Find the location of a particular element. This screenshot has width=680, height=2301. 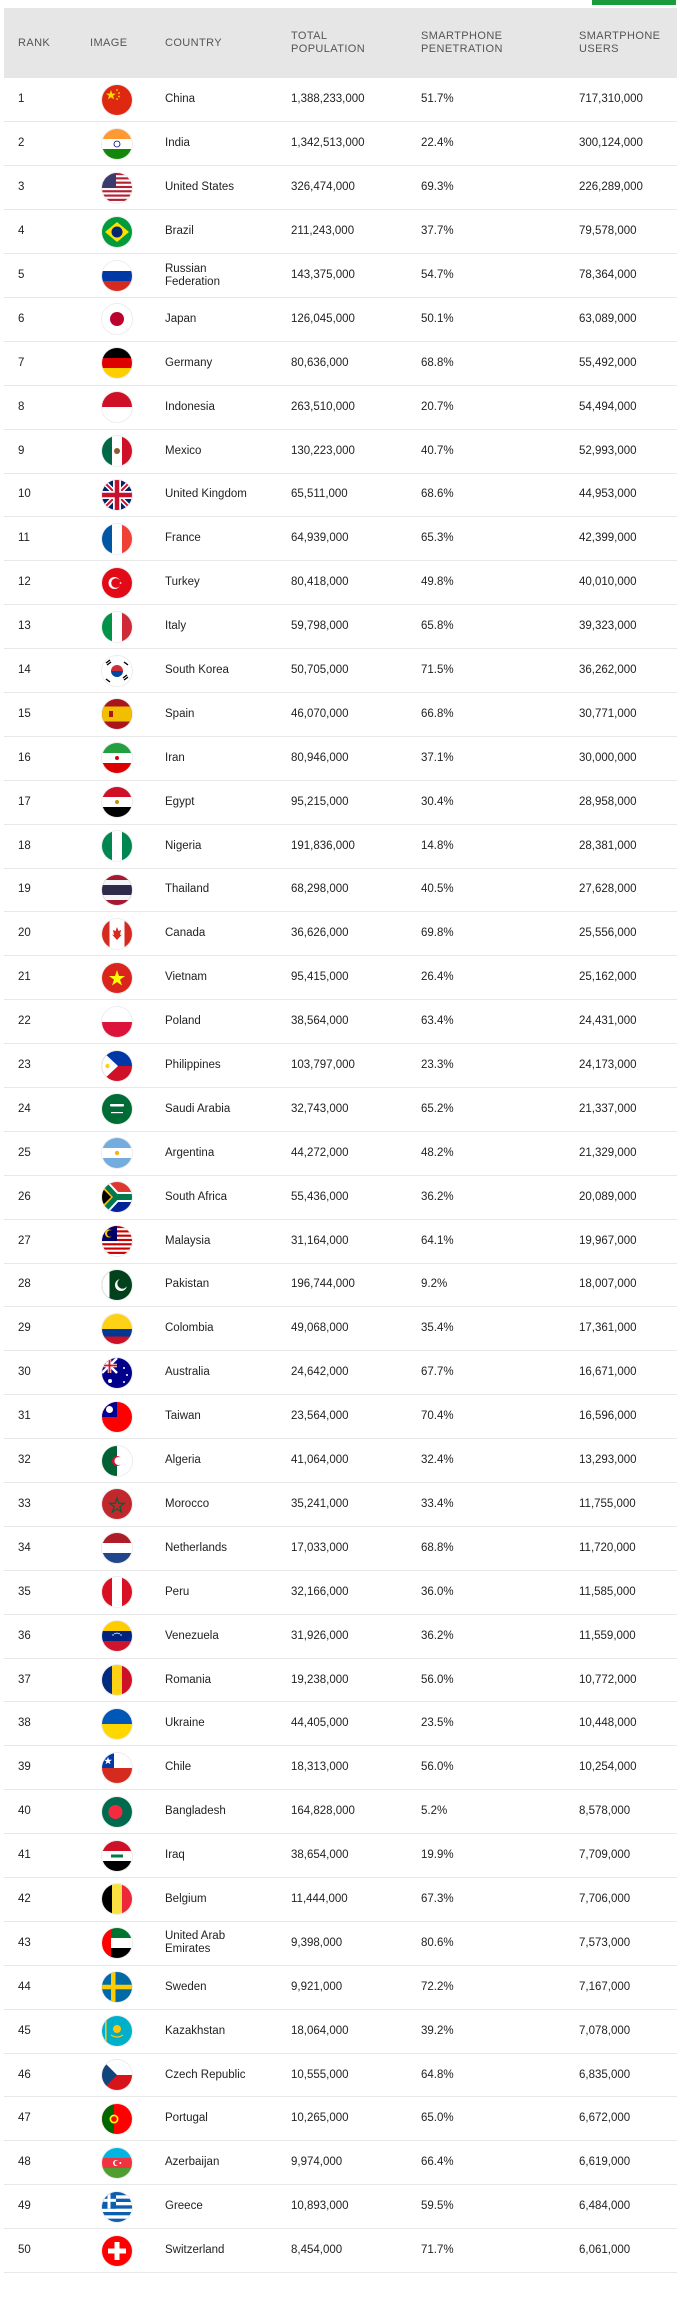

country-name: China is located at coordinates (180, 99).